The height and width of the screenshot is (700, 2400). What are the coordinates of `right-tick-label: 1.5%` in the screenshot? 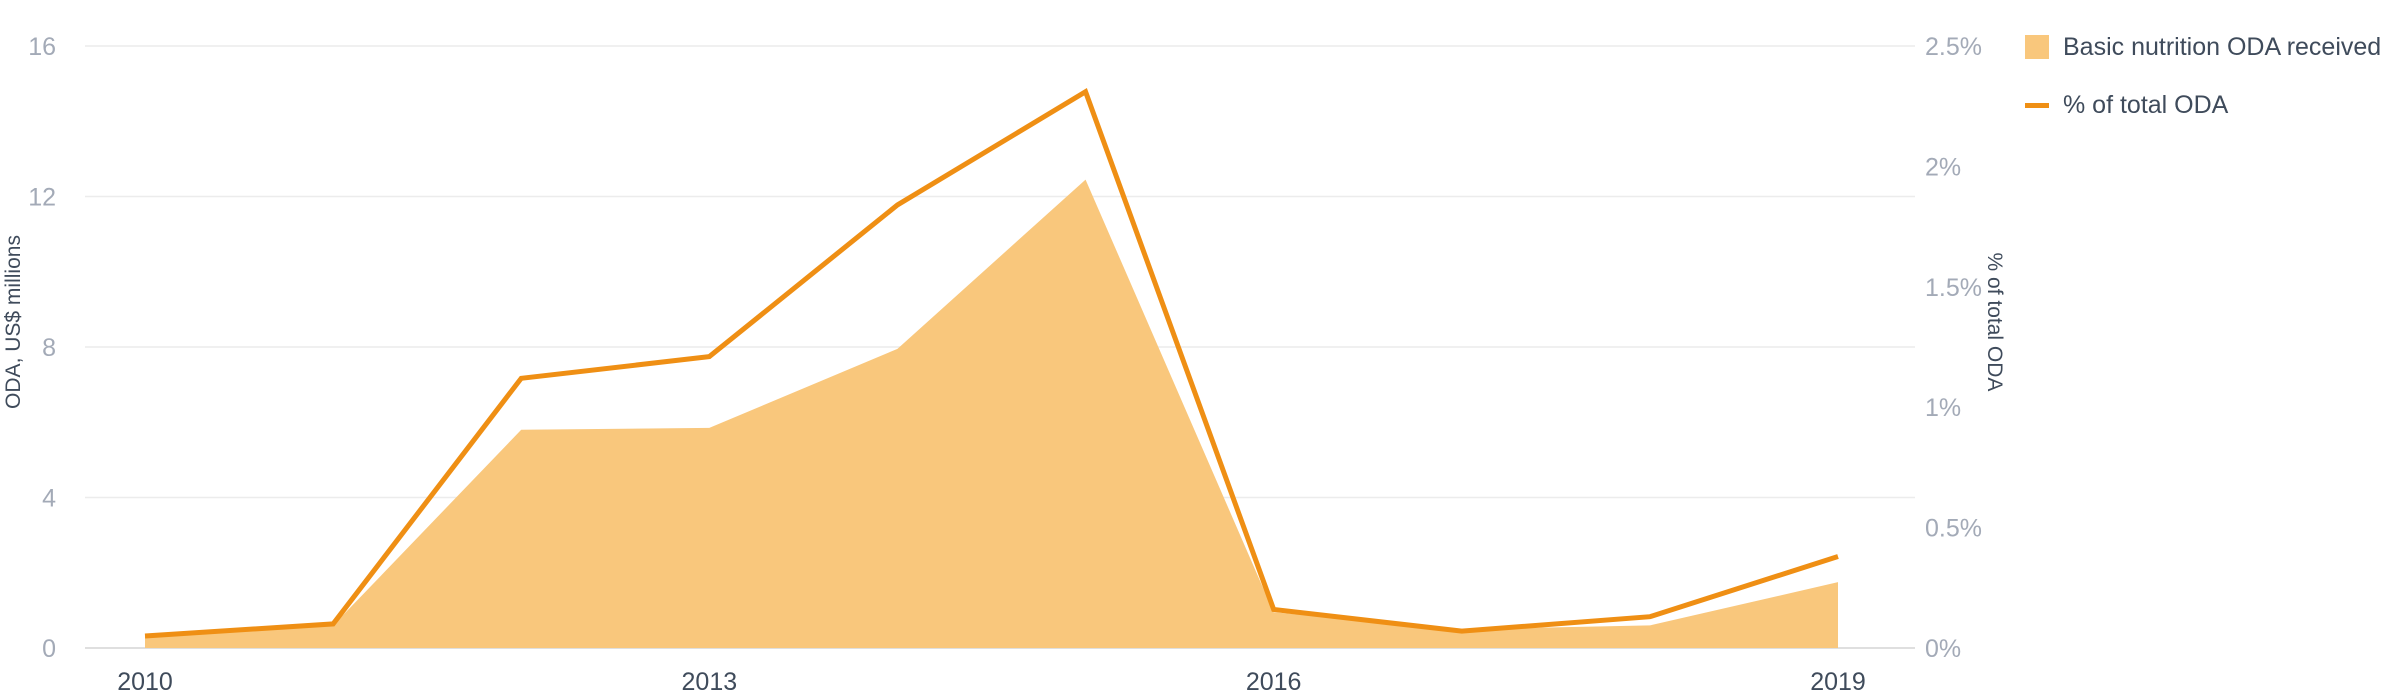 It's located at (1953, 288).